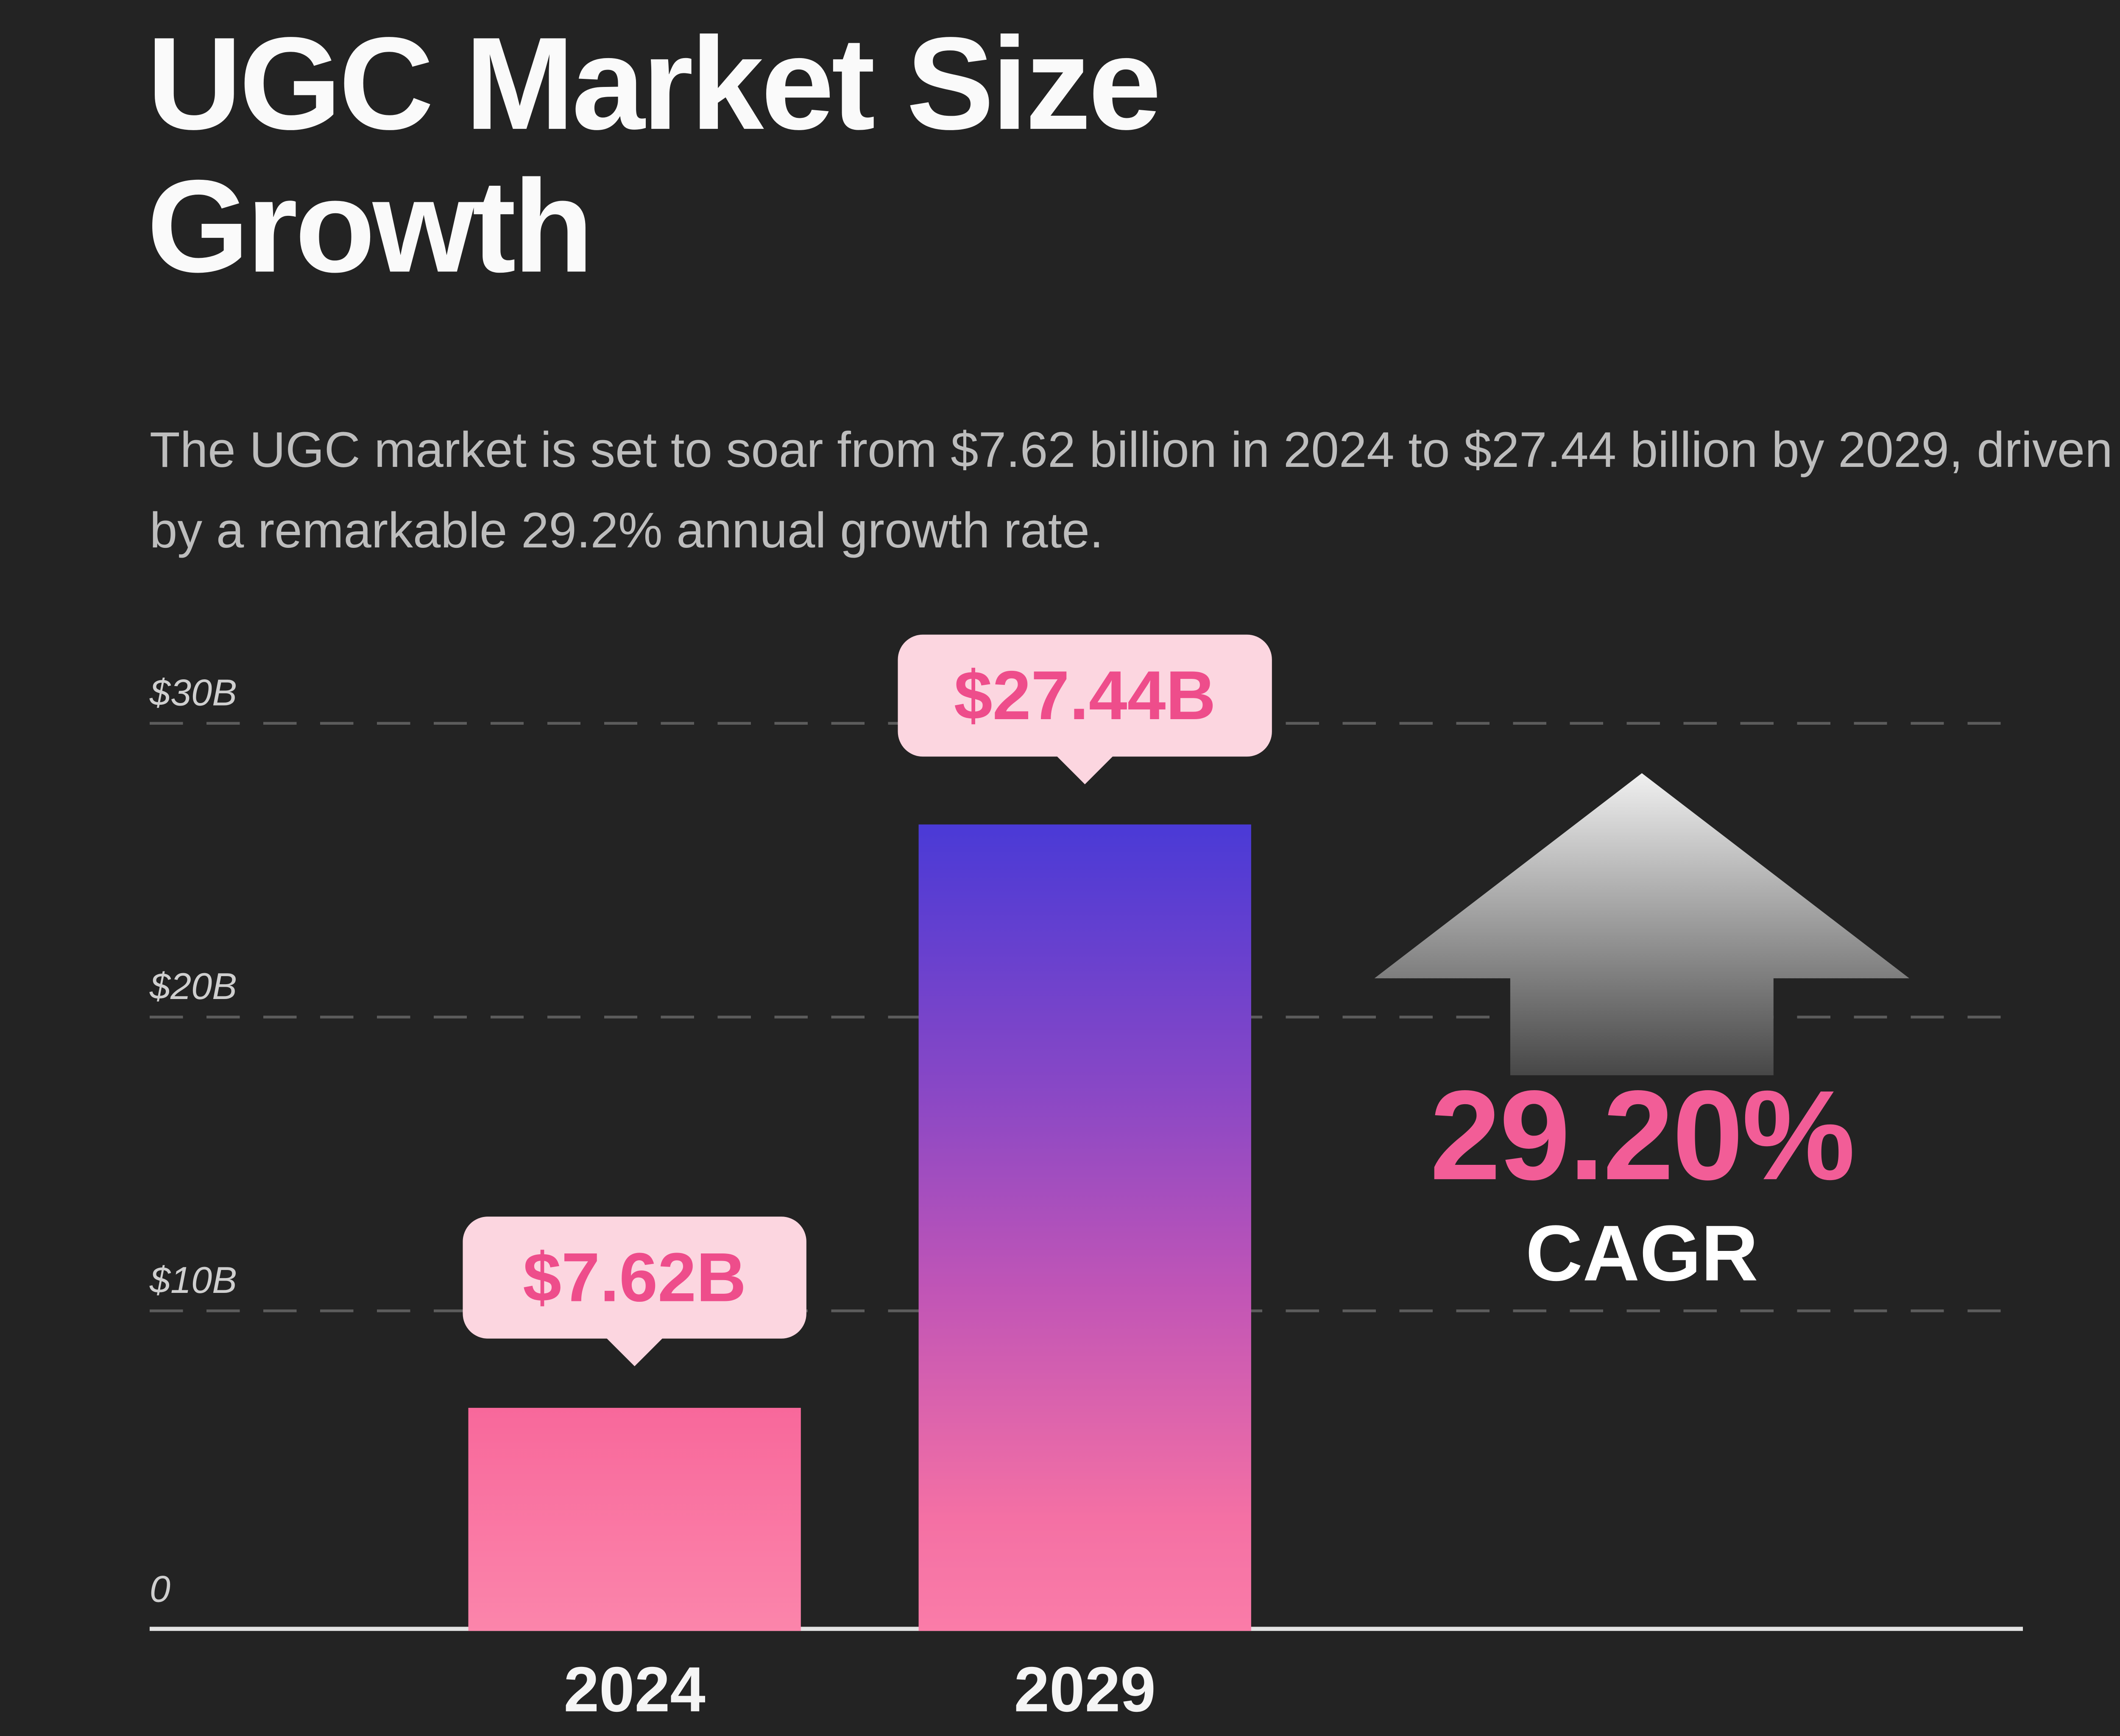 This screenshot has height=1736, width=2120. What do you see at coordinates (1085, 1689) in the screenshot?
I see `x-axis-label-2029: 2029` at bounding box center [1085, 1689].